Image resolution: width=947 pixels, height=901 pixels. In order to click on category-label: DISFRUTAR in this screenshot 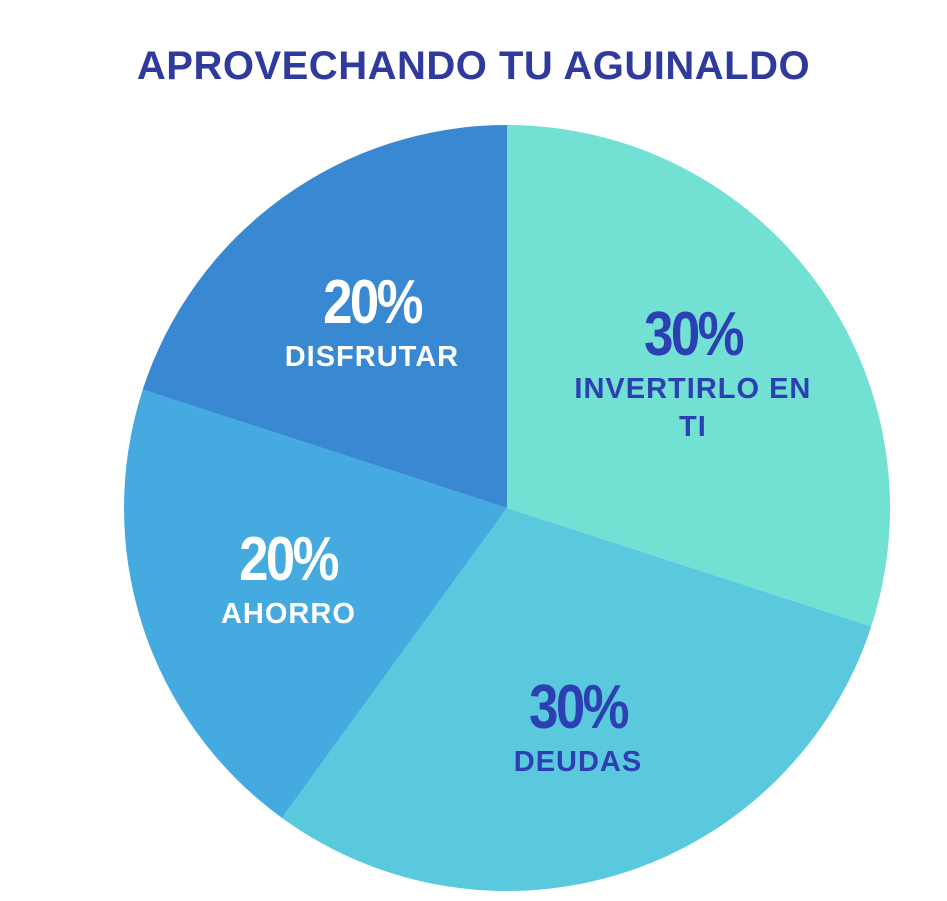, I will do `click(372, 357)`.